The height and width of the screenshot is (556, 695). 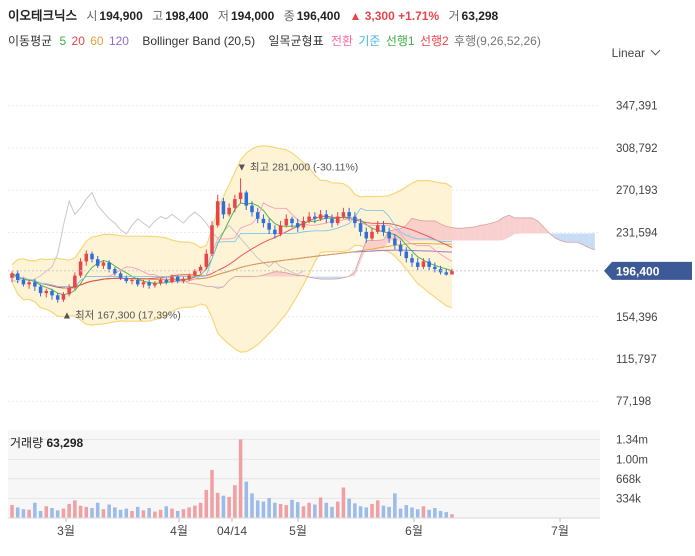 I want to click on ichimoku-base-line, so click(x=232, y=247).